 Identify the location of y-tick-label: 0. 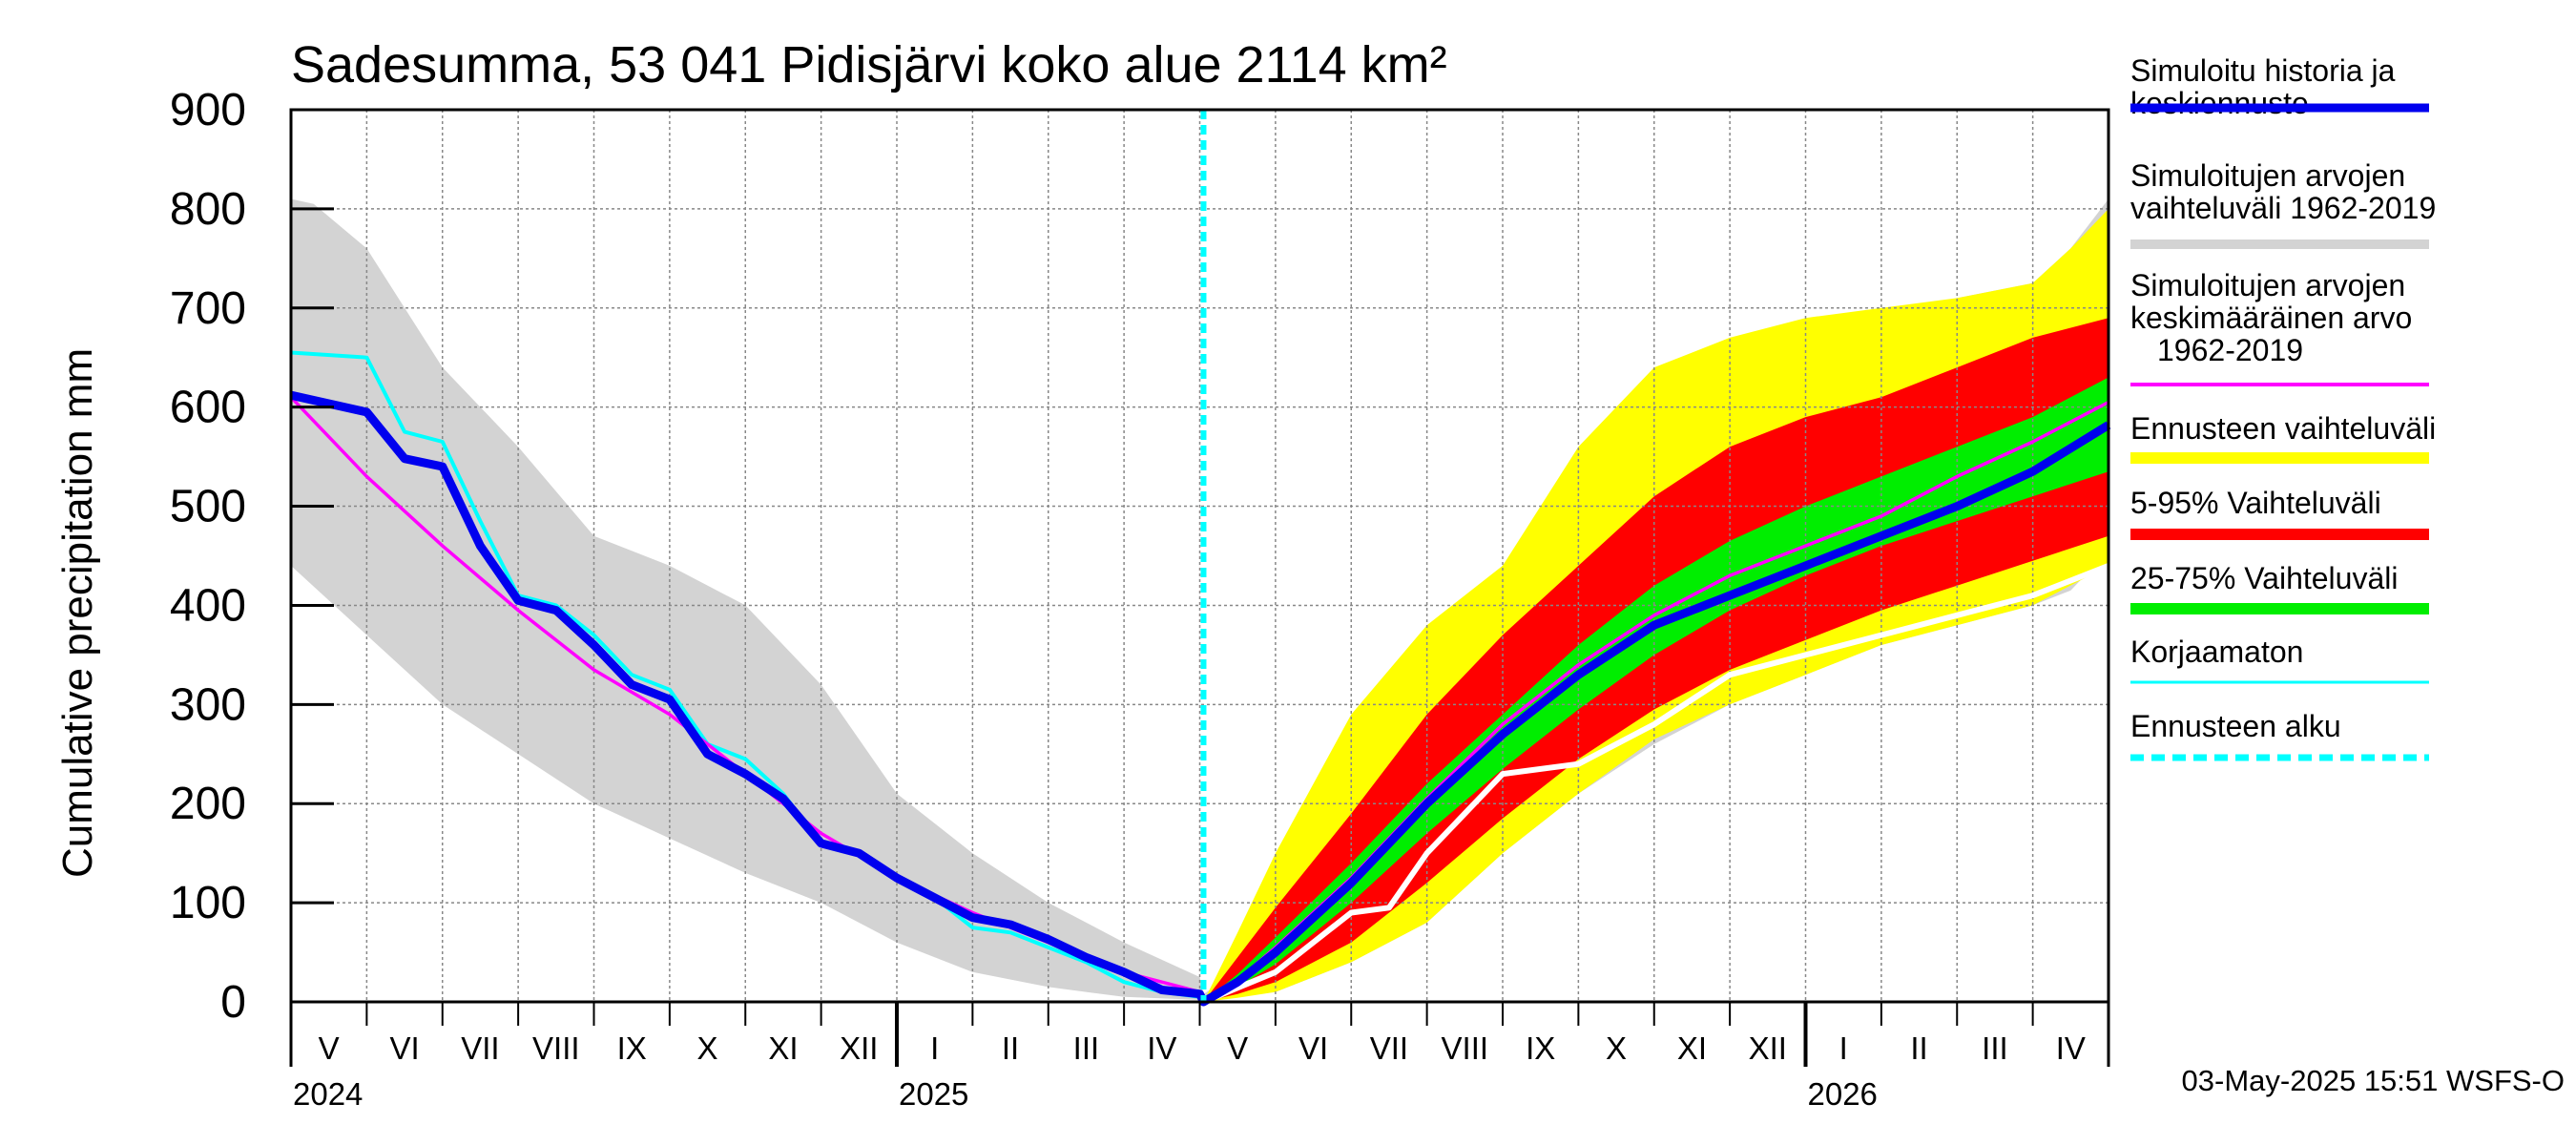
(233, 1003).